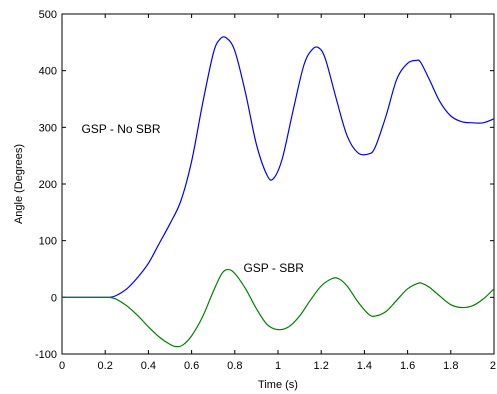 The width and height of the screenshot is (497, 394). Describe the element at coordinates (46, 355) in the screenshot. I see `y-tick-label: -100` at that location.